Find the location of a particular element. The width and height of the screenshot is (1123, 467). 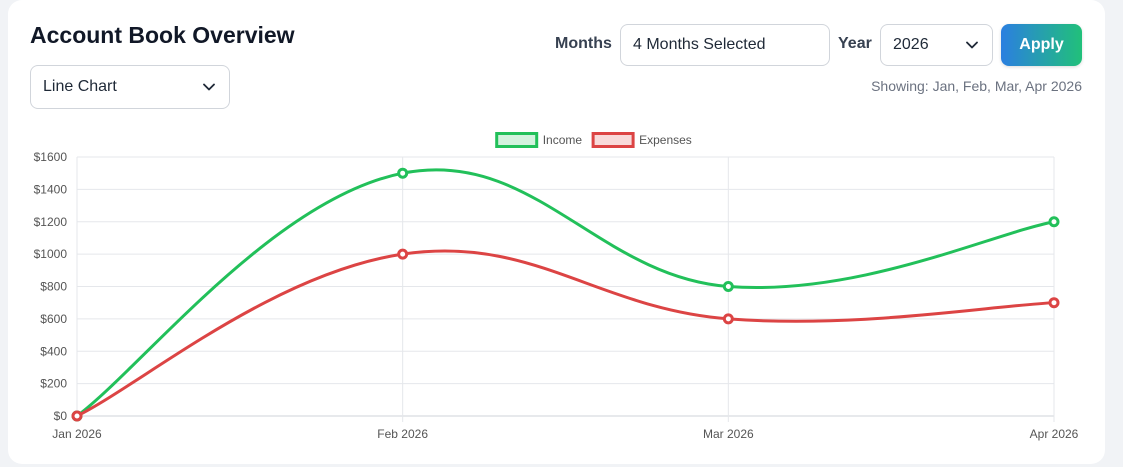

y-tick-label: $1600 is located at coordinates (51, 157).